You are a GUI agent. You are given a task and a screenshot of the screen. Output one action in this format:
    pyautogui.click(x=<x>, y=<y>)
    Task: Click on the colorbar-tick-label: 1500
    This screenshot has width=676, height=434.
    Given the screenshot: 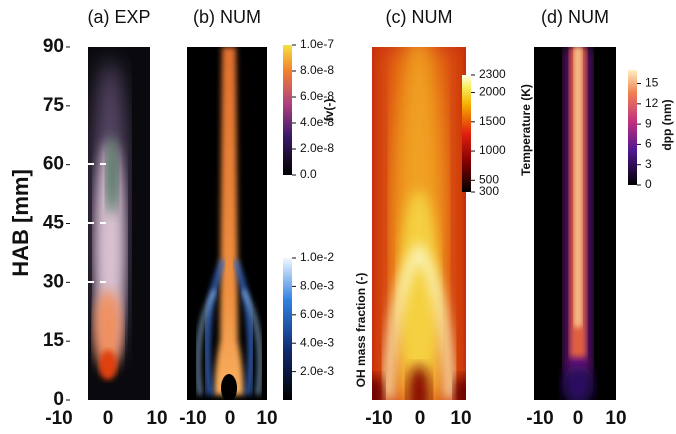 What is the action you would take?
    pyautogui.click(x=492, y=121)
    